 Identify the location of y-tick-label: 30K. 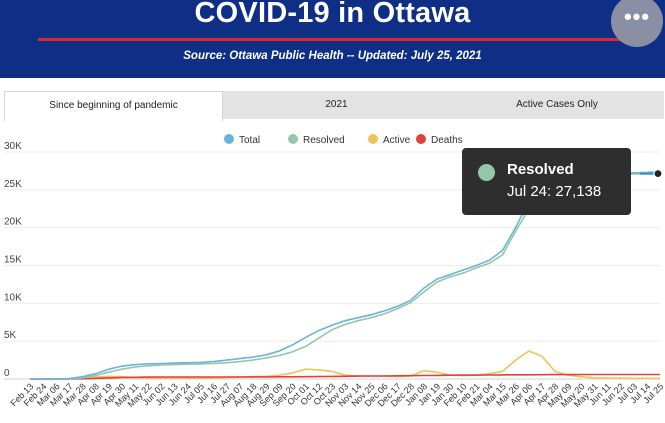
(13, 146).